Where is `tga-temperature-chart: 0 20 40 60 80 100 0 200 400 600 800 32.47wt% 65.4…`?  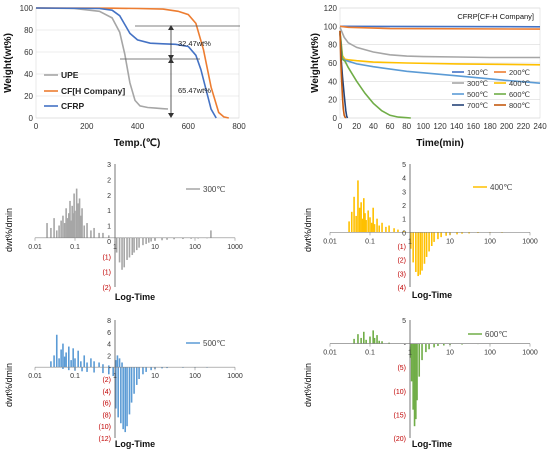
tga-temperature-chart: 0 20 40 60 80 100 0 200 400 600 800 32.47wt% 65.4… is located at coordinates (124, 76).